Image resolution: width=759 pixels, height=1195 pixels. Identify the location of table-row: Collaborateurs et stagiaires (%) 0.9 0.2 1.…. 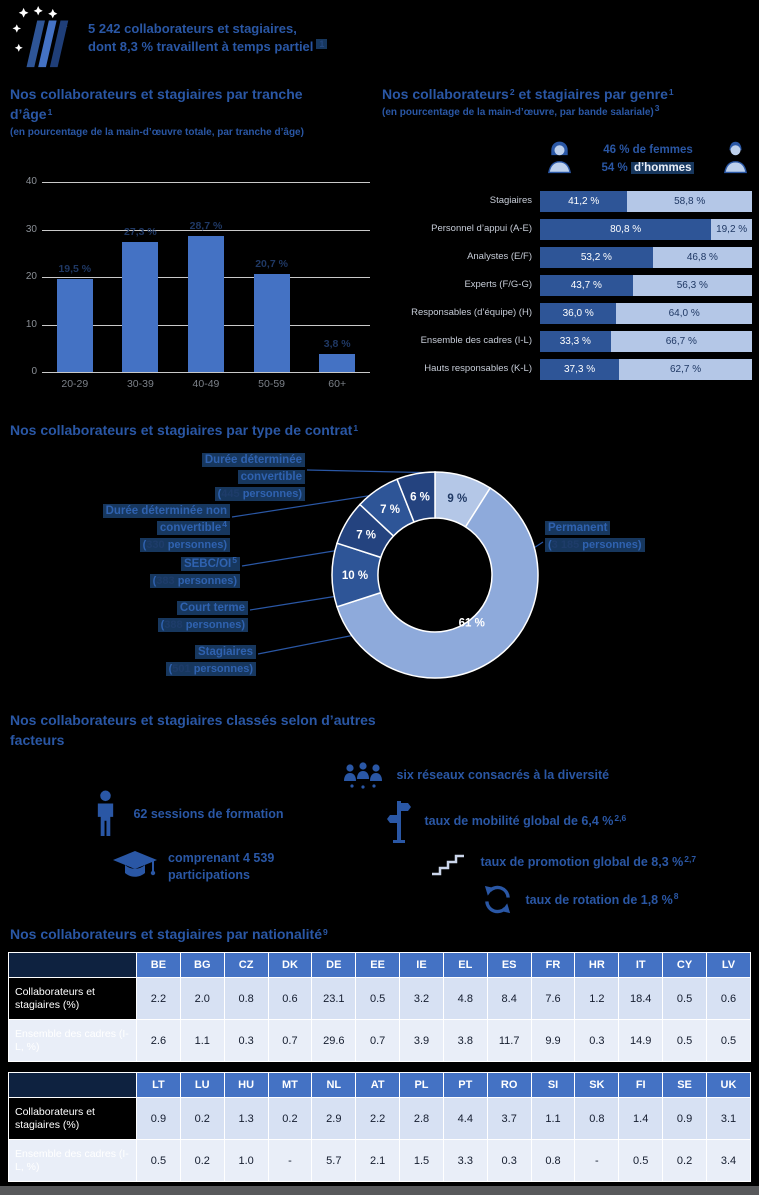
(380, 1118).